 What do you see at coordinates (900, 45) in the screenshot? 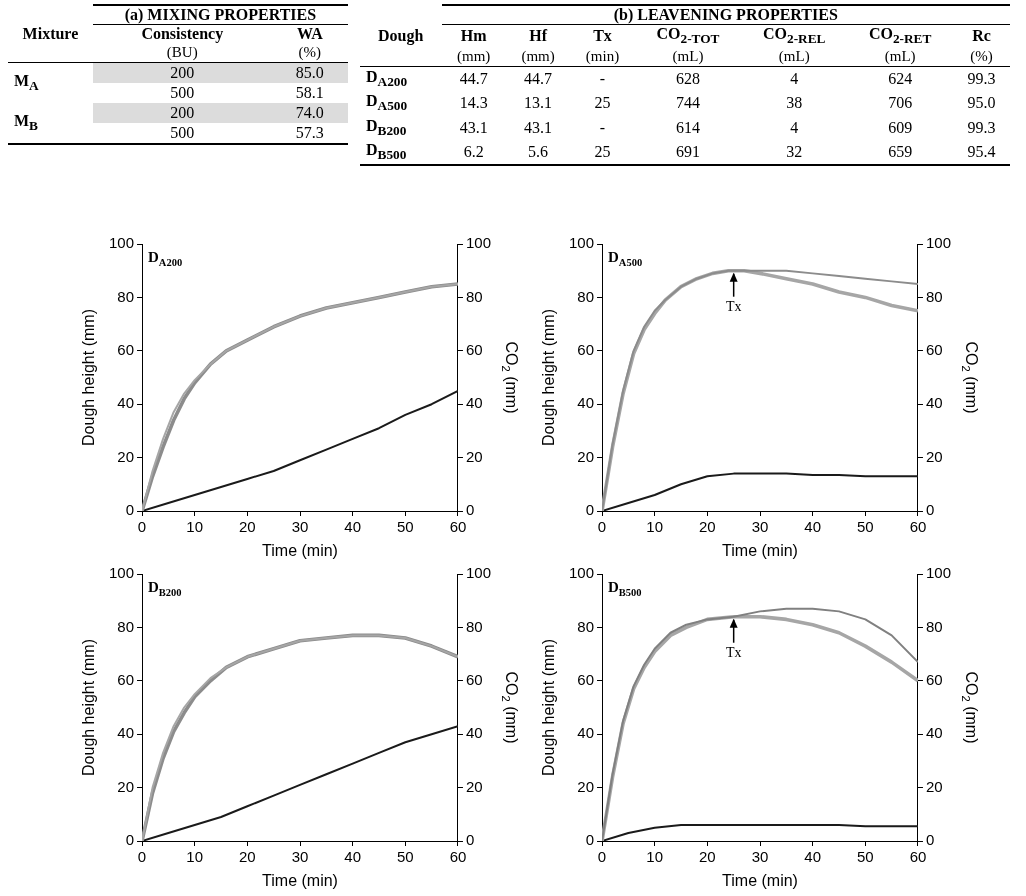
I see `category-label: CO$_{2-RET}$ (mL)` at bounding box center [900, 45].